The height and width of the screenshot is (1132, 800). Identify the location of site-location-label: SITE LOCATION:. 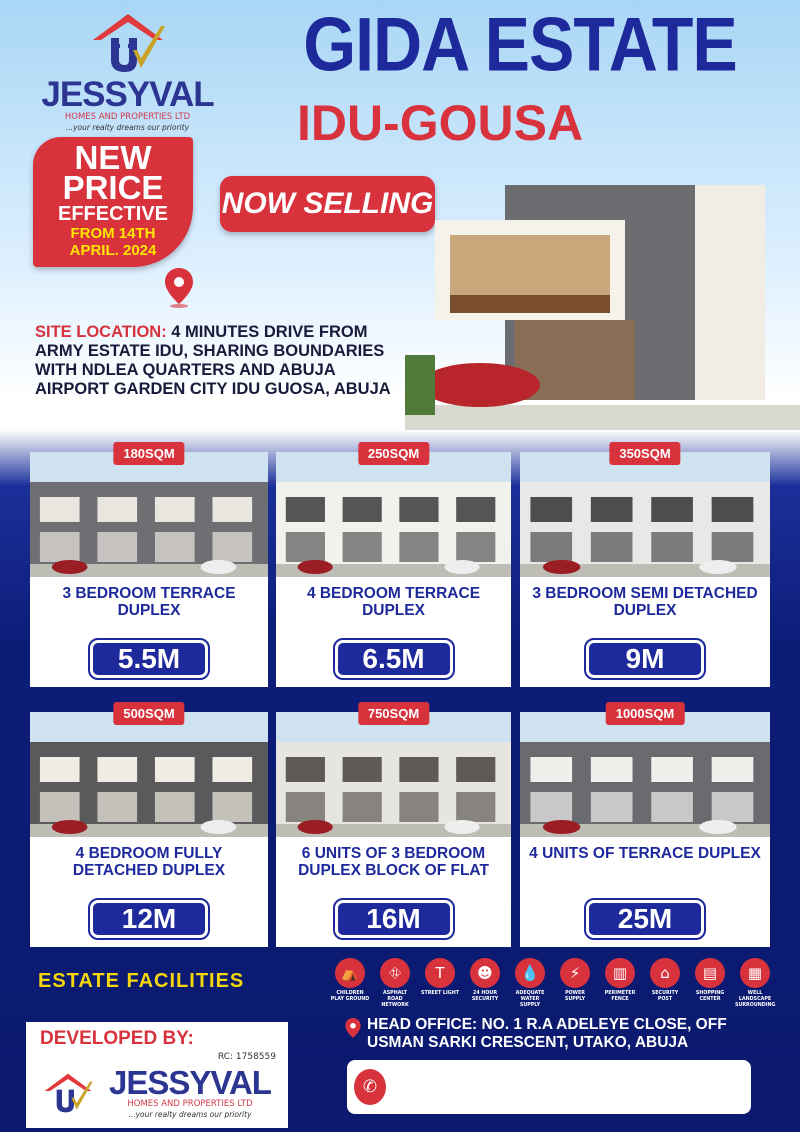
(101, 332).